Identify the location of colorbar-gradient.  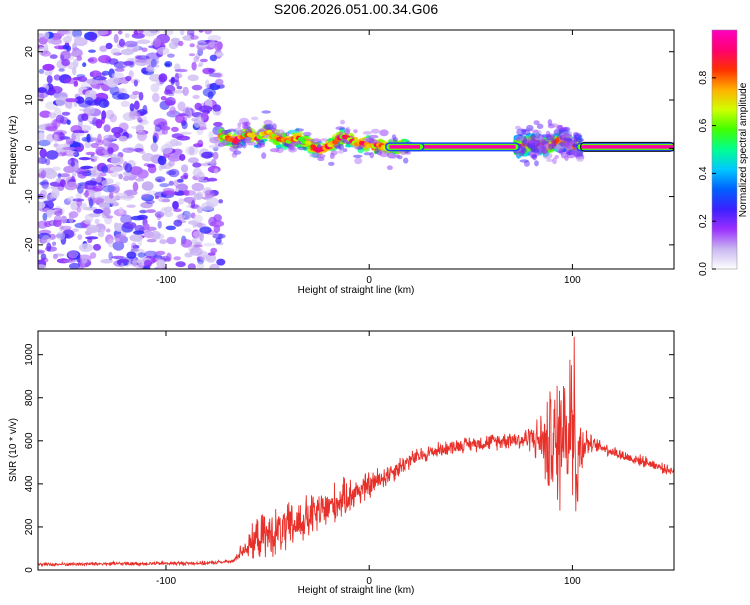
(724, 149).